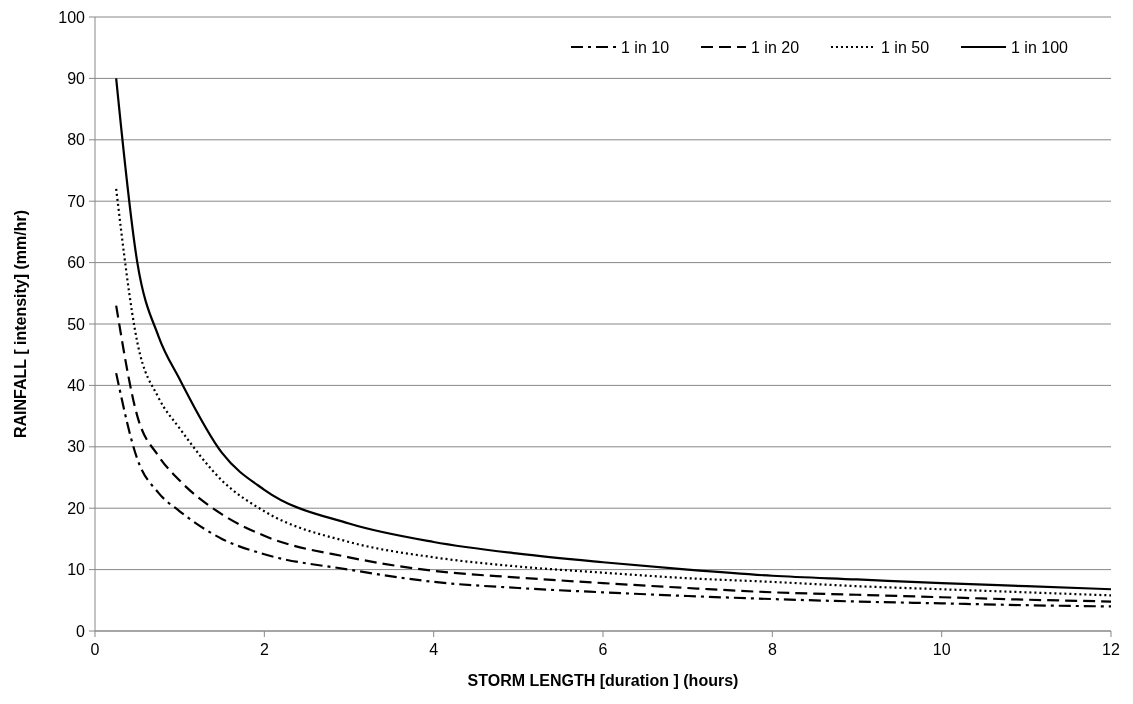 The width and height of the screenshot is (1133, 704). I want to click on y-tick-label: 60, so click(76, 263).